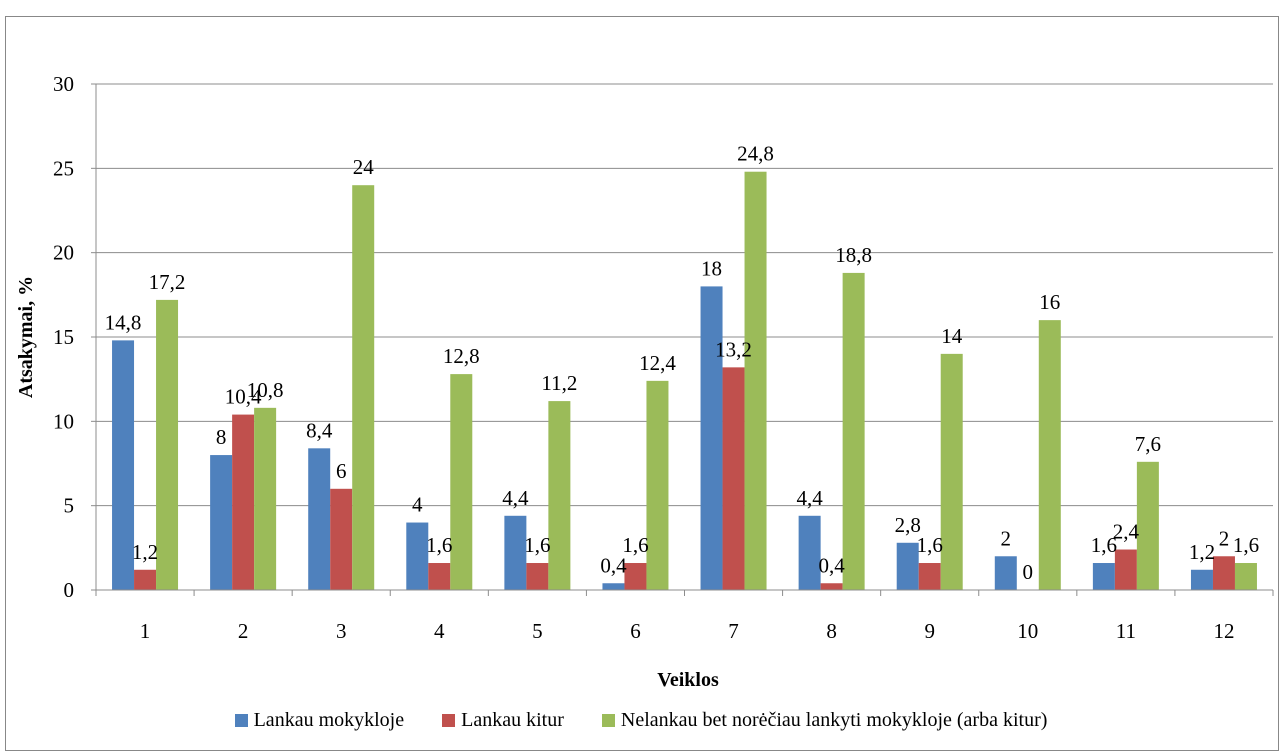 This screenshot has height=753, width=1282. Describe the element at coordinates (461, 356) in the screenshot. I see `bar-value-label: 12,8` at that location.